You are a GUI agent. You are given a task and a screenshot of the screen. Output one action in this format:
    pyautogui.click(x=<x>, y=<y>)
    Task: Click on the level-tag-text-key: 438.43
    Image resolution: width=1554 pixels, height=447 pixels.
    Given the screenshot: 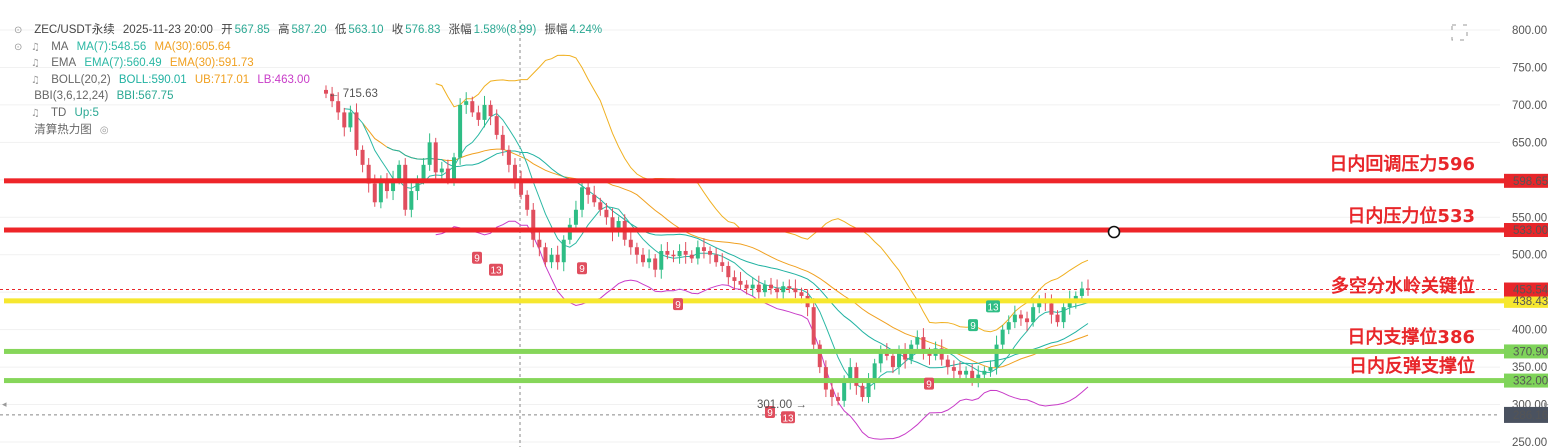 What is the action you would take?
    pyautogui.click(x=1530, y=302)
    